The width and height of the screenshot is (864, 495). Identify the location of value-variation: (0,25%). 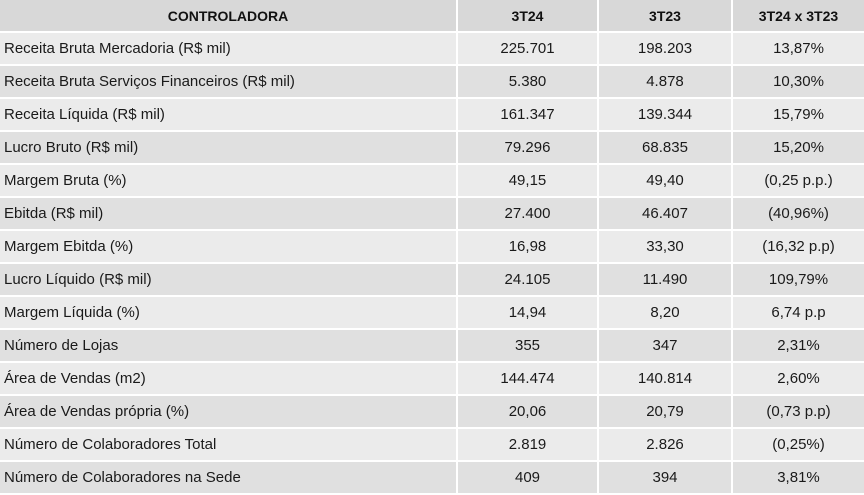
(798, 445).